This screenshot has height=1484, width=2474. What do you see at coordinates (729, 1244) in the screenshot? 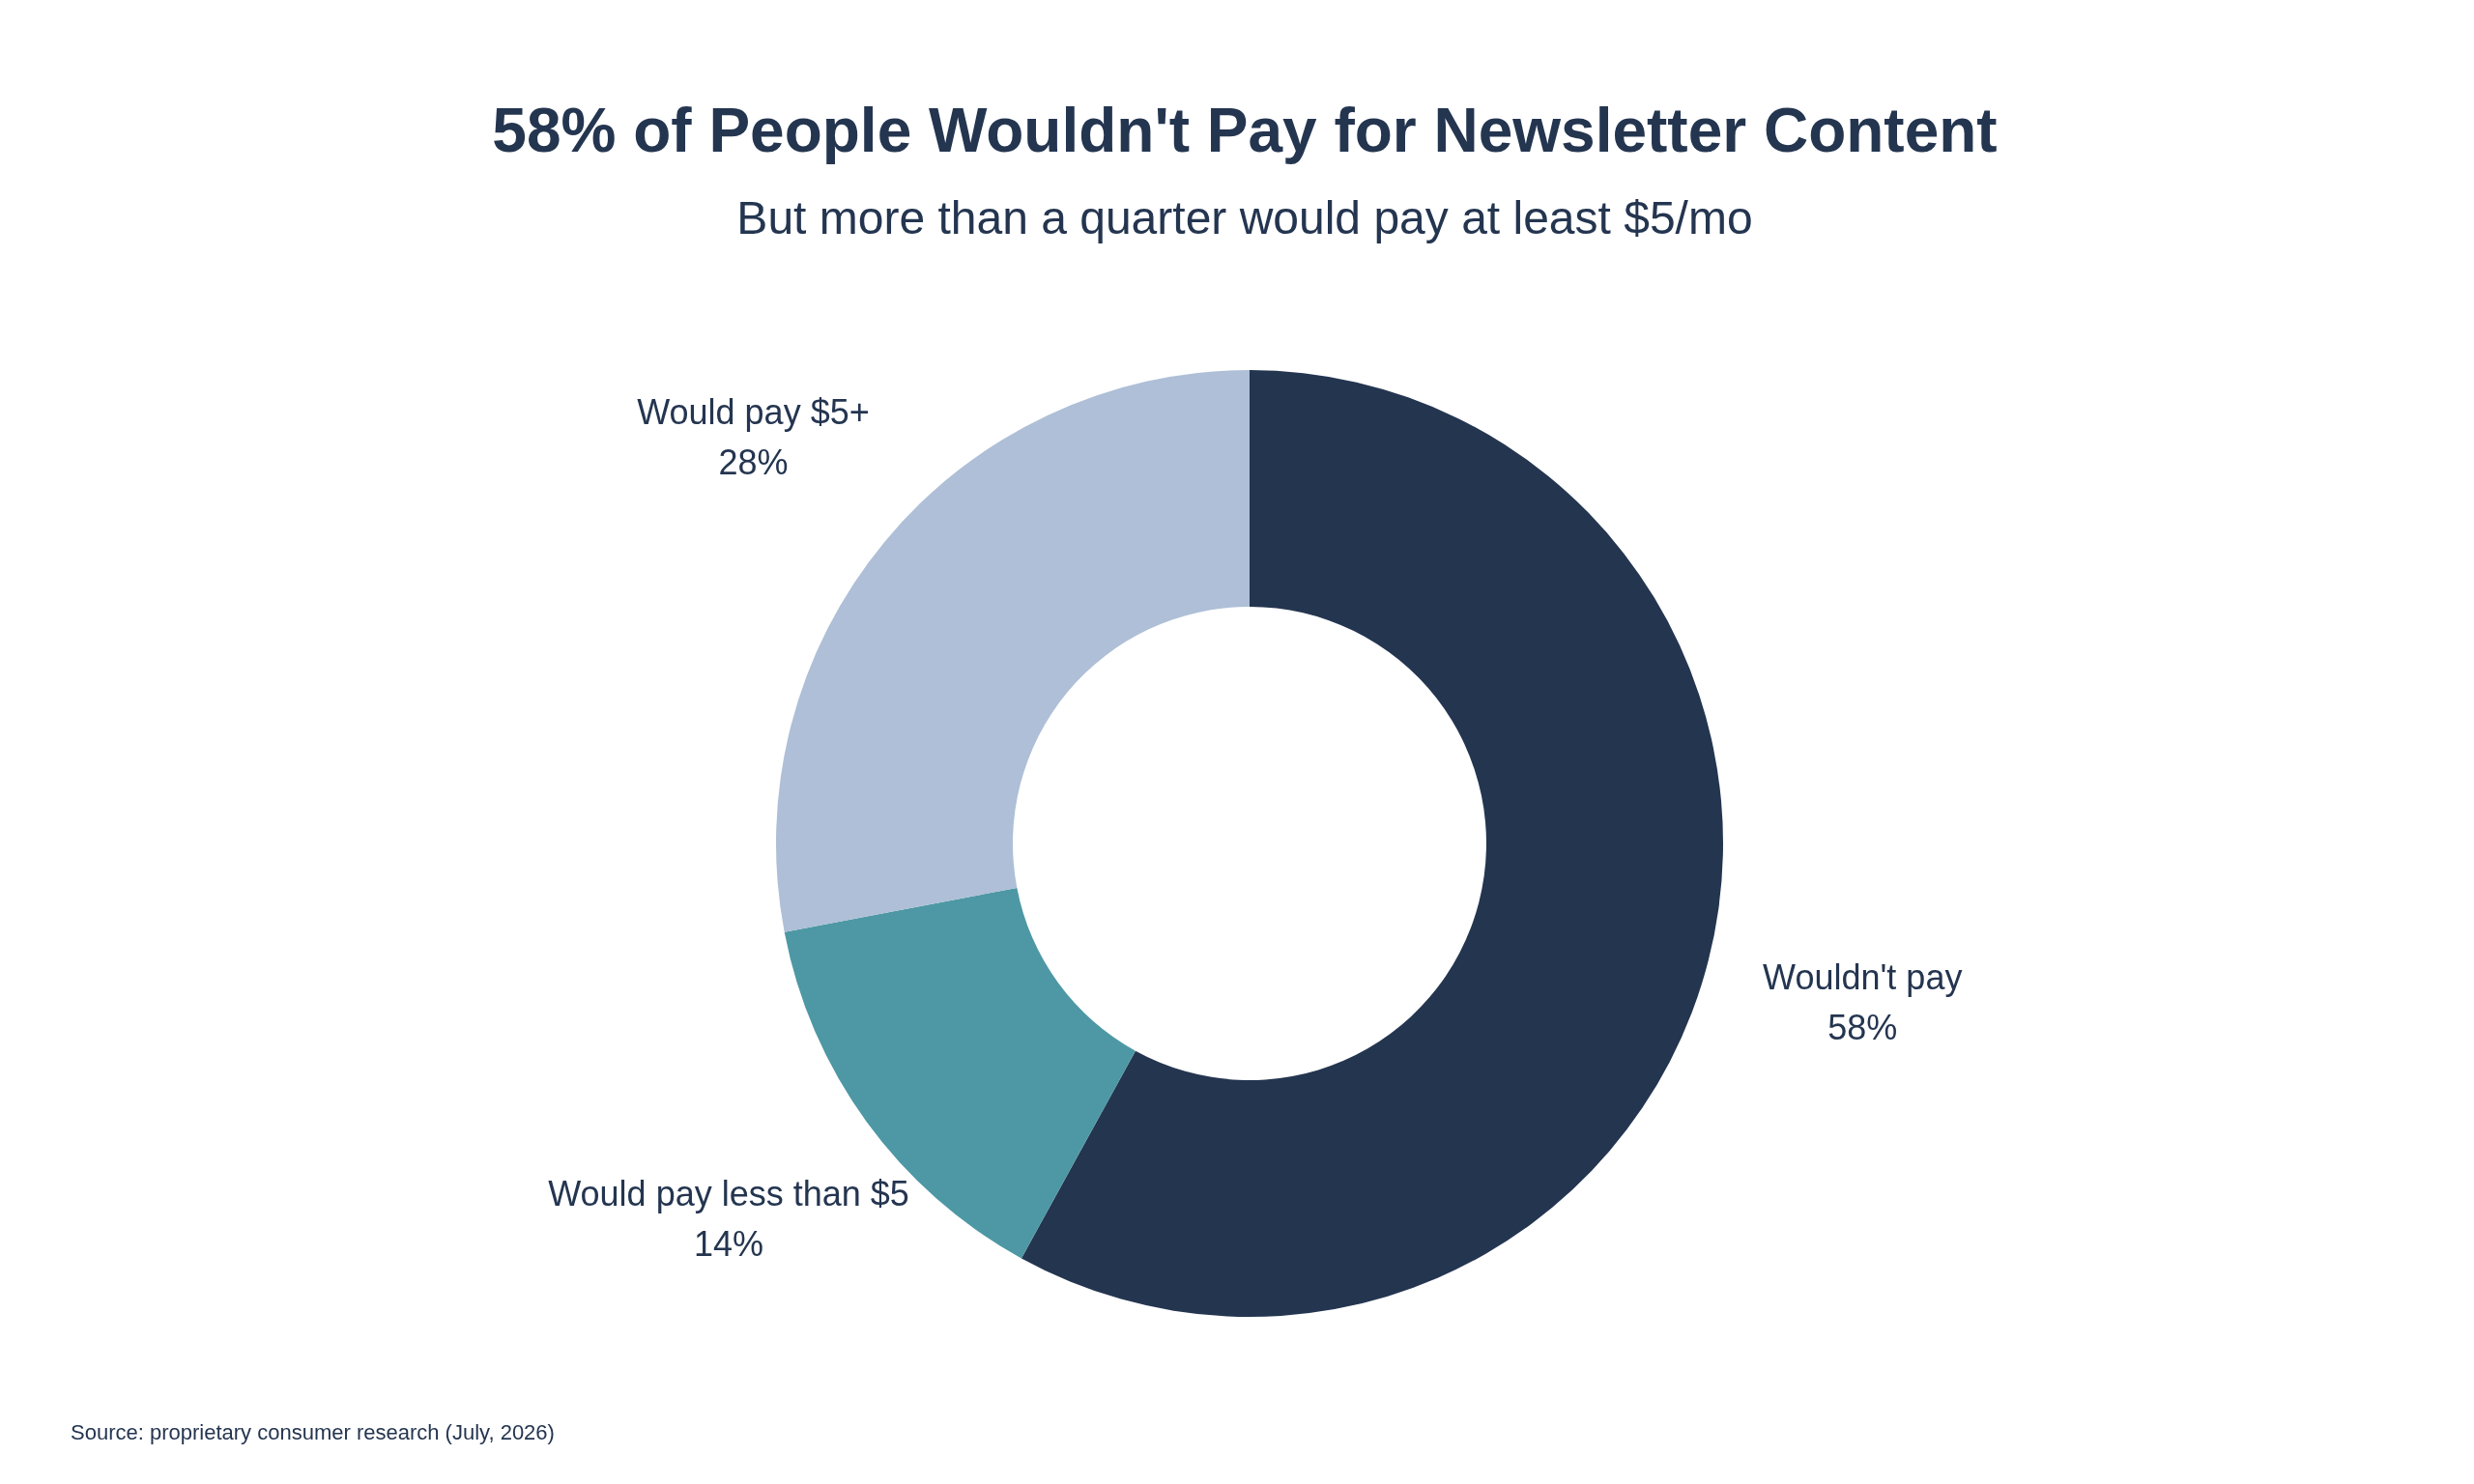
I see `data-label: 14%` at bounding box center [729, 1244].